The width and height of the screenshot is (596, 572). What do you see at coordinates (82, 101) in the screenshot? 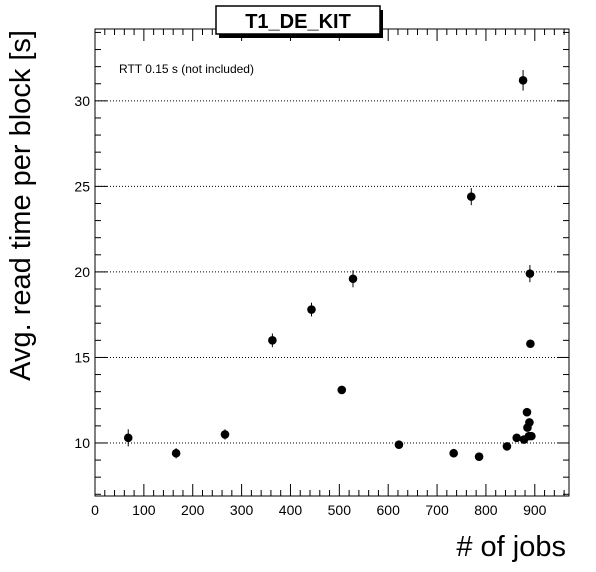
I see `y-tick-label: 30` at bounding box center [82, 101].